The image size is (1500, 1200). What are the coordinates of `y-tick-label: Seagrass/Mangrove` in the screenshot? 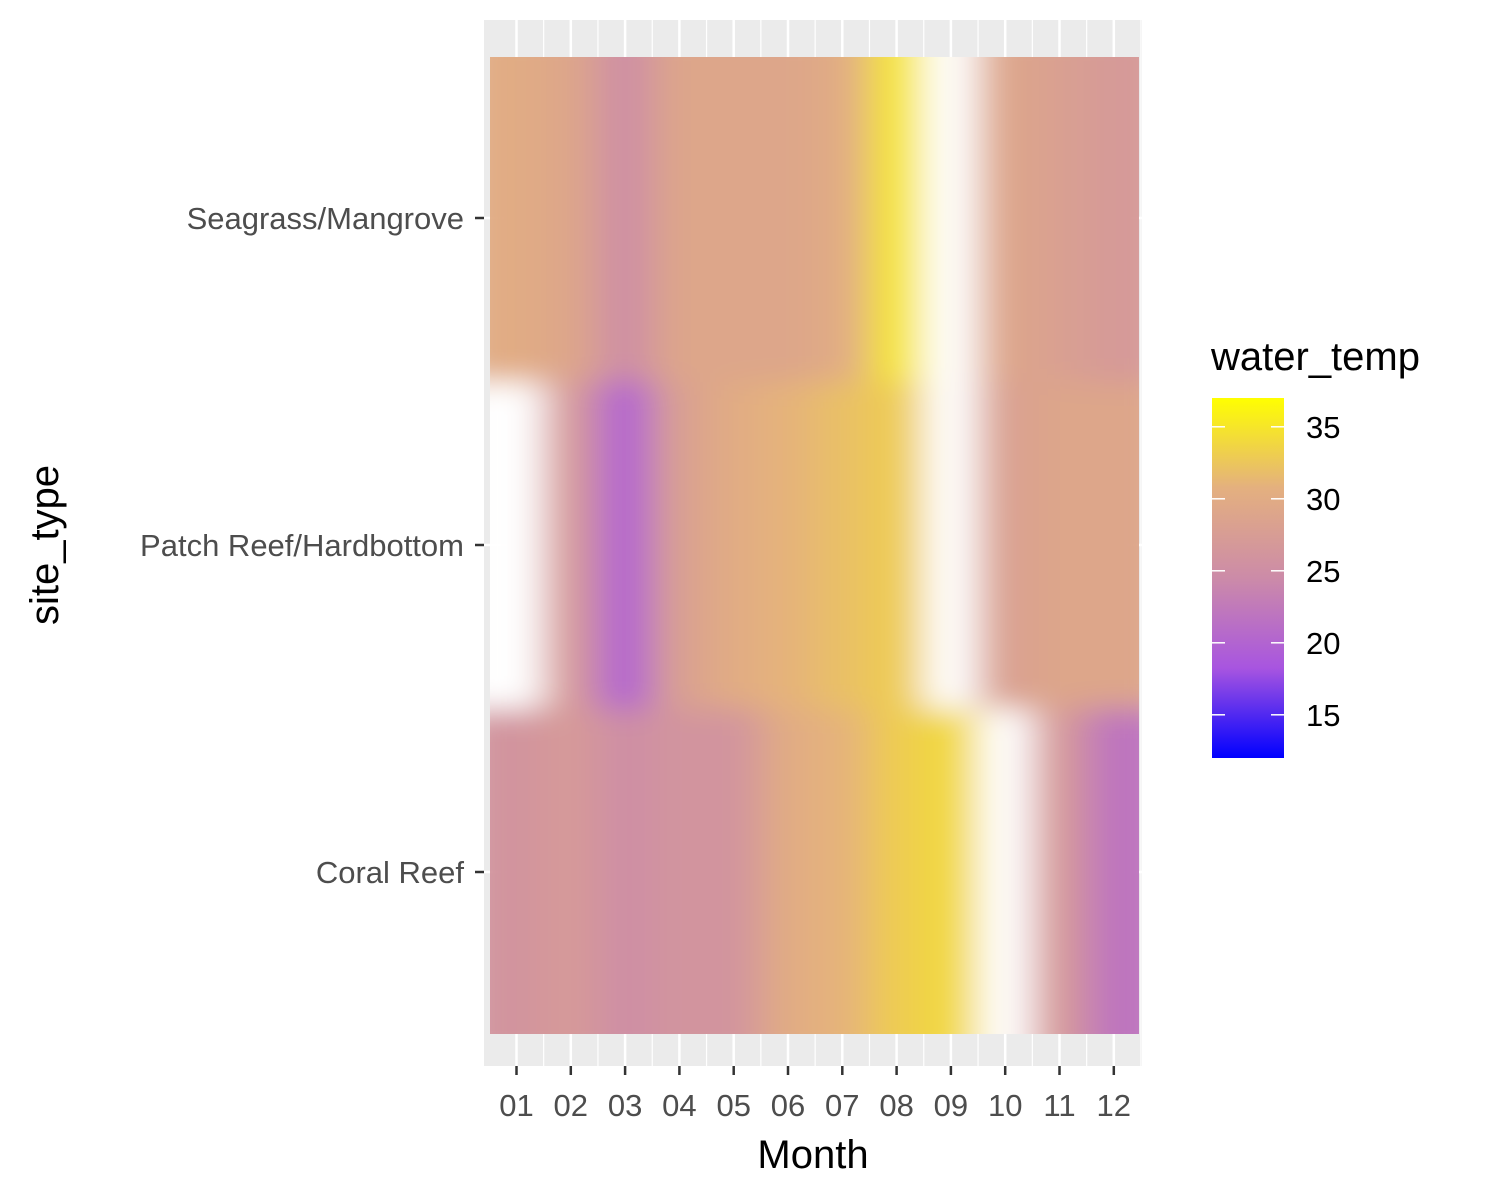 It's located at (325, 218).